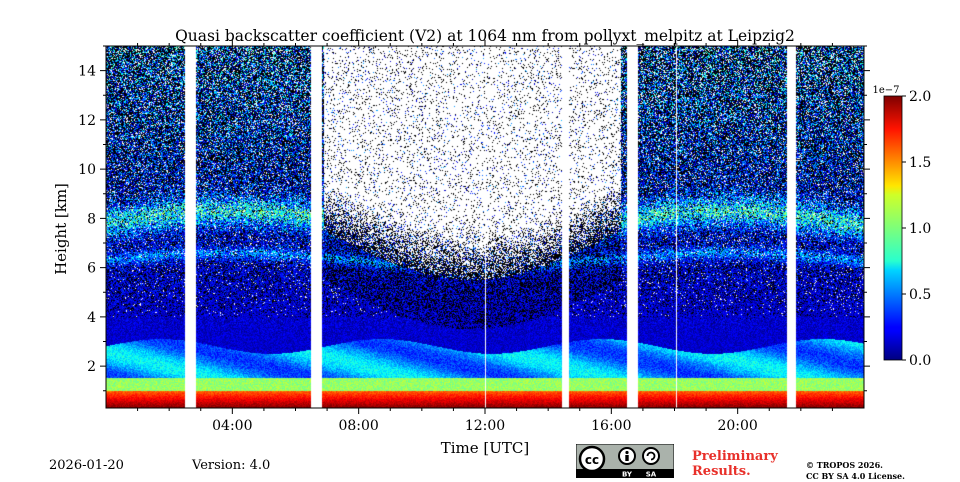  What do you see at coordinates (485, 426) in the screenshot?
I see `x-tick-label: 12:00` at bounding box center [485, 426].